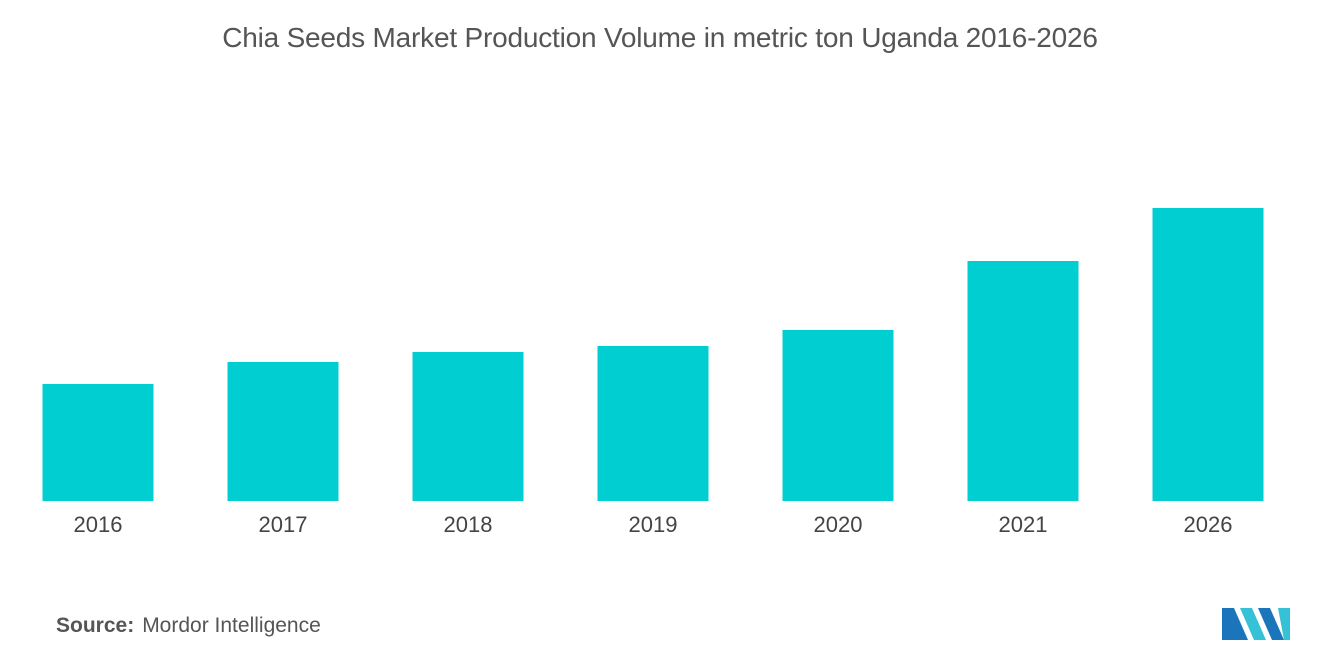 The image size is (1320, 665). I want to click on bar-2019, so click(653, 423).